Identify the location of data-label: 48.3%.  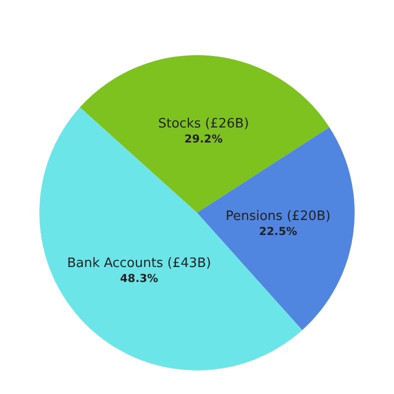
(139, 279).